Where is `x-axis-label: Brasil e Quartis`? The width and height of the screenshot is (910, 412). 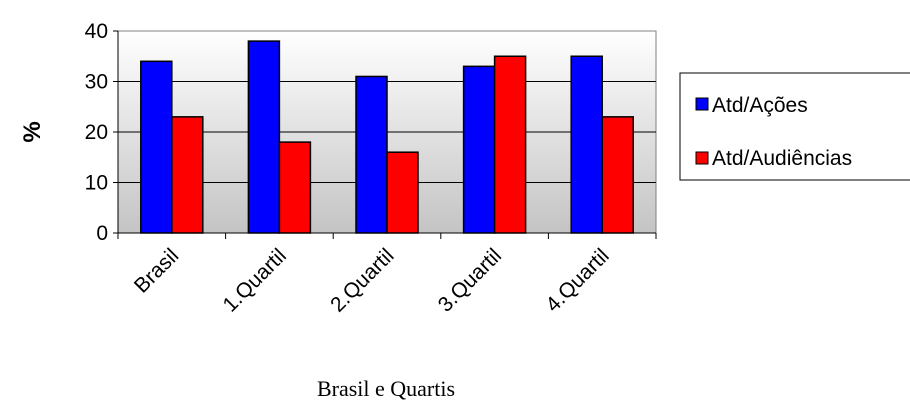 x-axis-label: Brasil e Quartis is located at coordinates (386, 388).